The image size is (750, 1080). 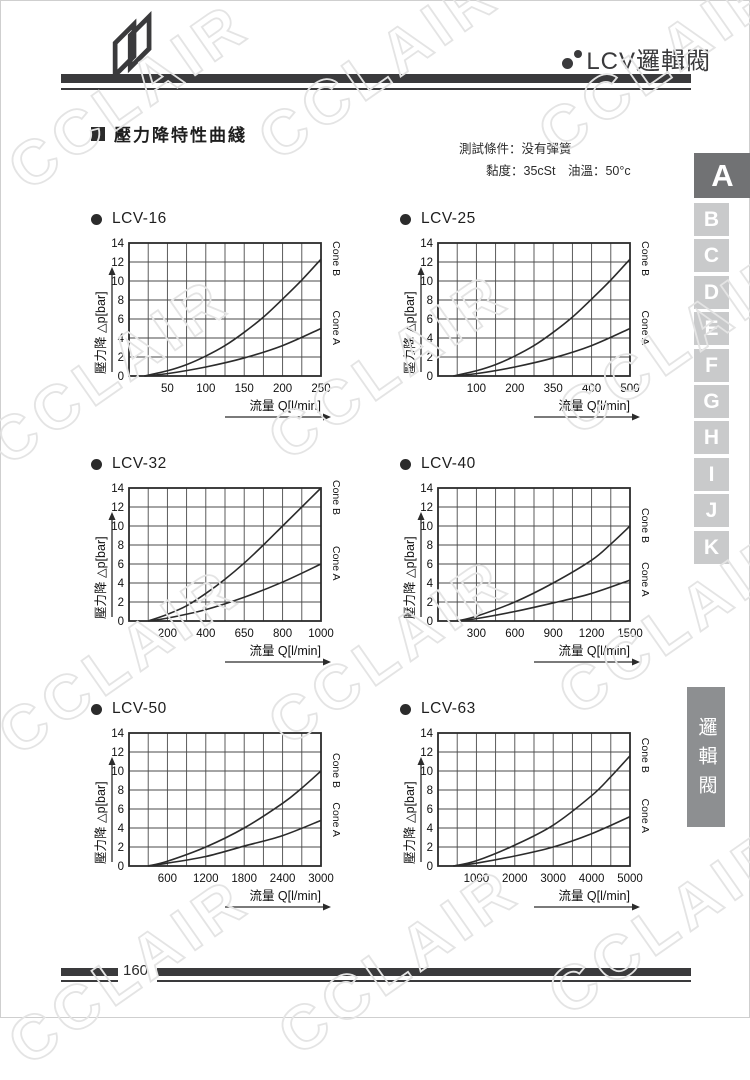 What do you see at coordinates (98, 133) in the screenshot?
I see `section-marker-icon` at bounding box center [98, 133].